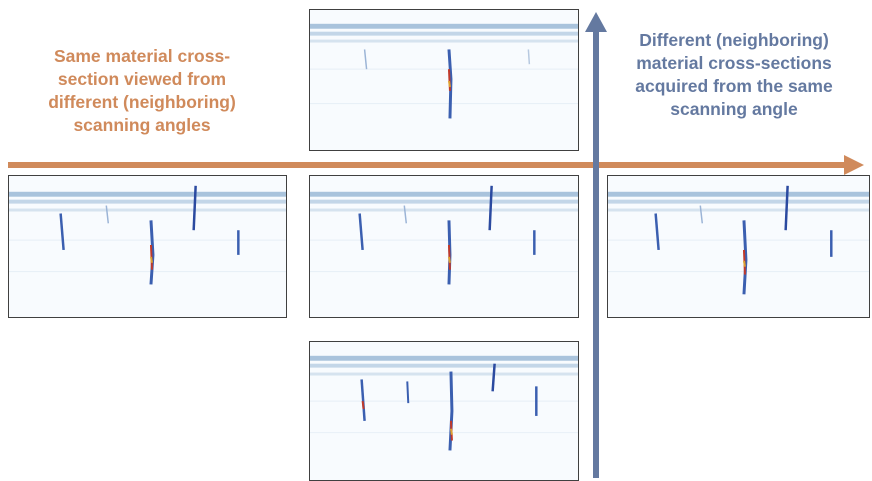  What do you see at coordinates (596, 245) in the screenshot?
I see `vertical-arrow` at bounding box center [596, 245].